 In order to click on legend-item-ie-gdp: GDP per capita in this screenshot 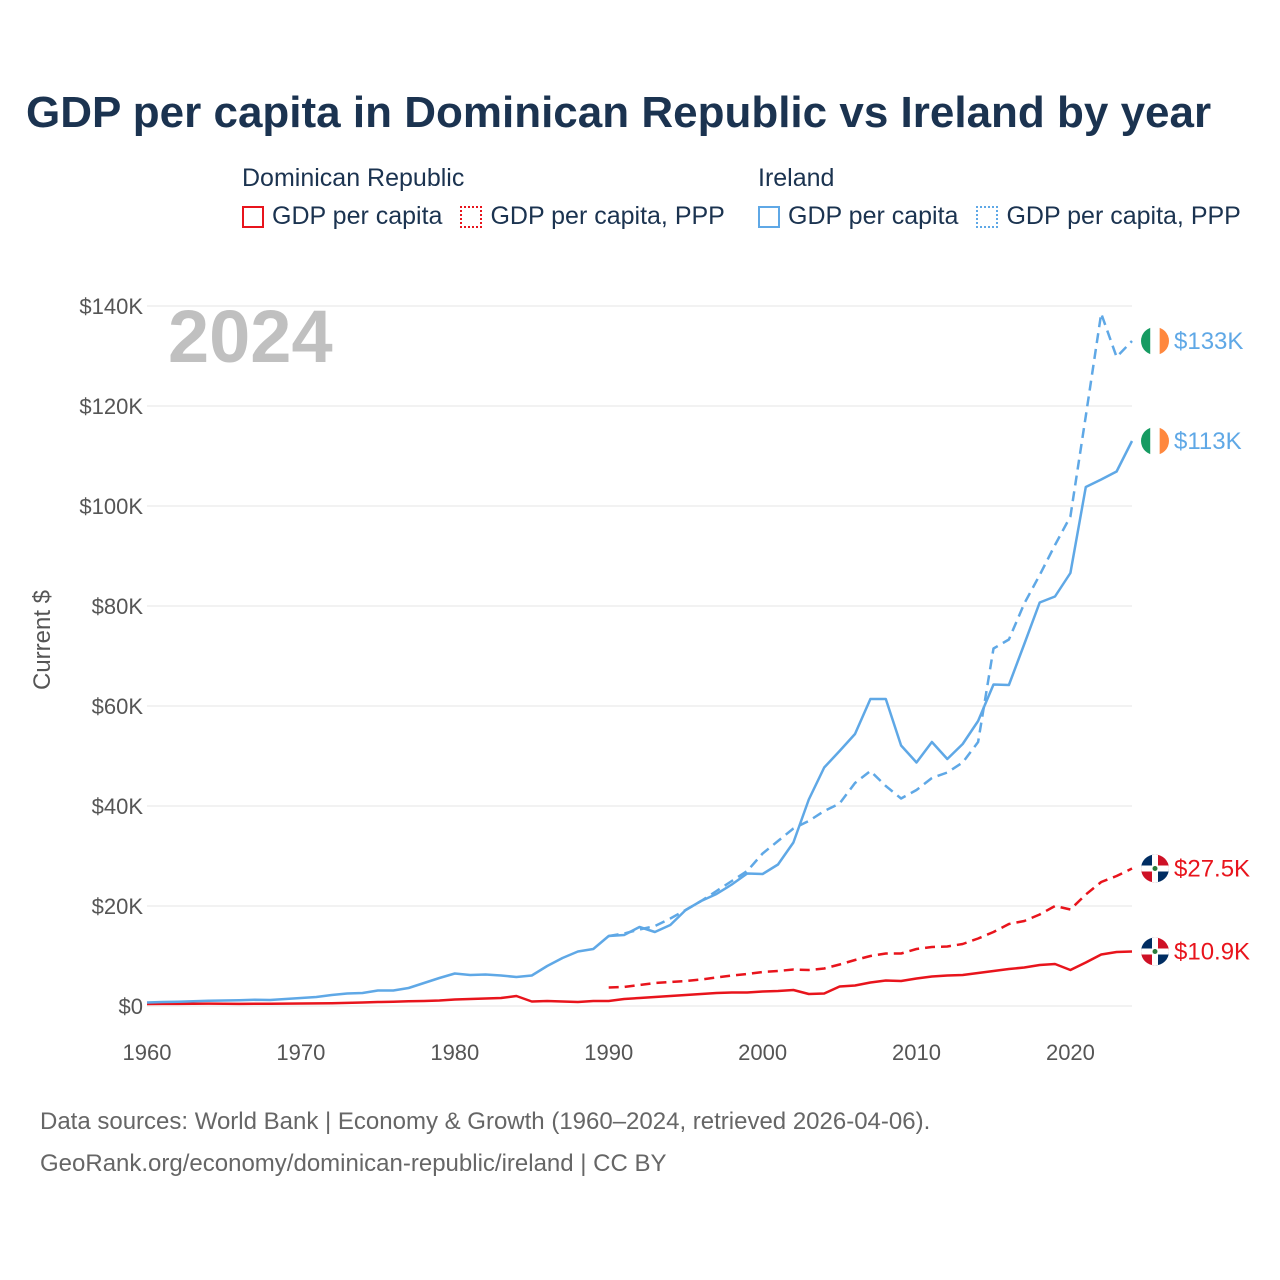, I will do `click(858, 216)`.